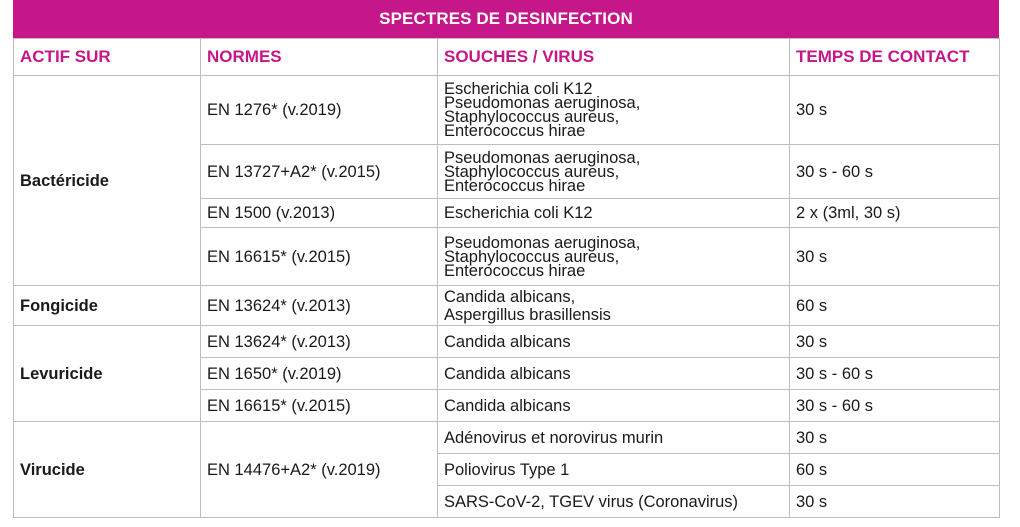  What do you see at coordinates (506, 19) in the screenshot?
I see `table-title: SPECTRES DE DESINFECTION` at bounding box center [506, 19].